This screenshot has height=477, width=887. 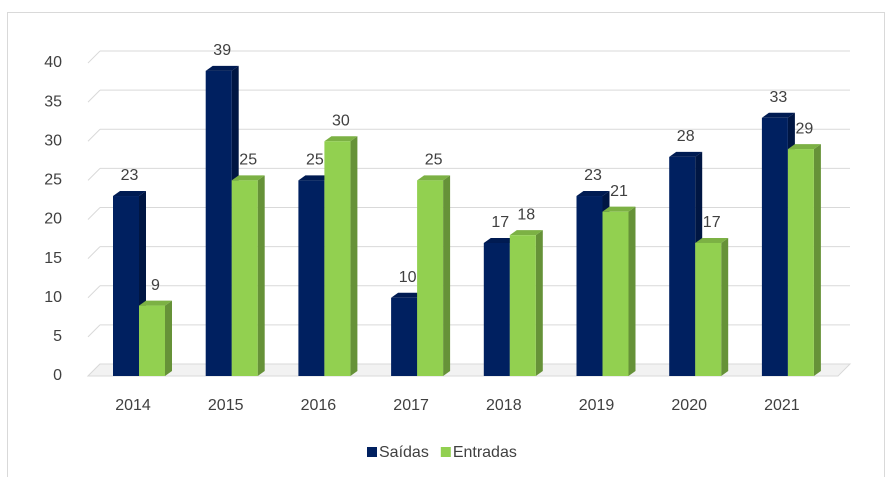 I want to click on y-tick-label: 30, so click(x=53, y=140).